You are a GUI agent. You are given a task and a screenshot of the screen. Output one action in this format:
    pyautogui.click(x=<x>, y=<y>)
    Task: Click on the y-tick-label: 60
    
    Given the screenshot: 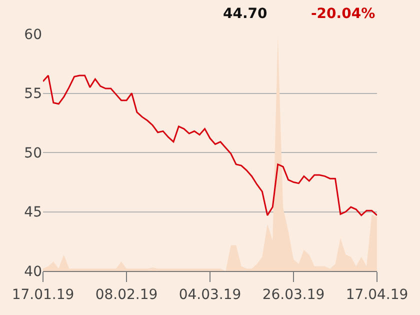 What is the action you would take?
    pyautogui.click(x=33, y=34)
    